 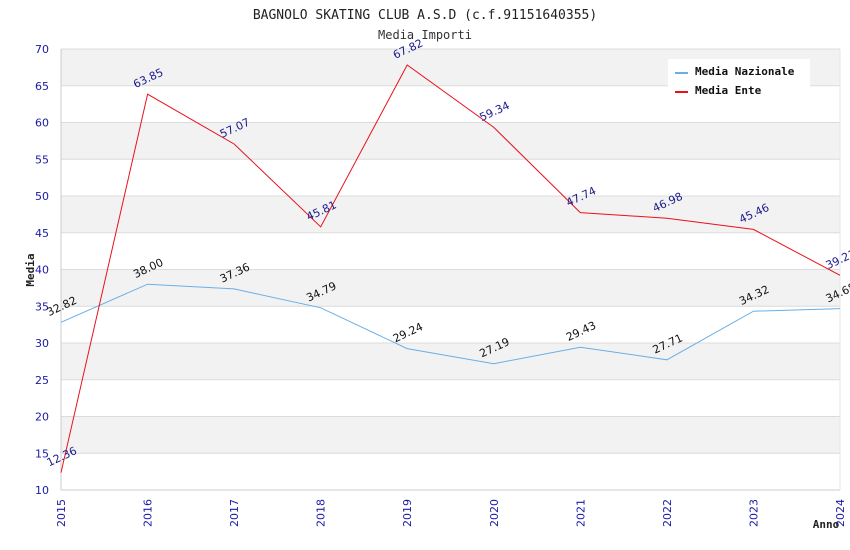 What do you see at coordinates (42, 233) in the screenshot?
I see `y-tick-label: 45` at bounding box center [42, 233].